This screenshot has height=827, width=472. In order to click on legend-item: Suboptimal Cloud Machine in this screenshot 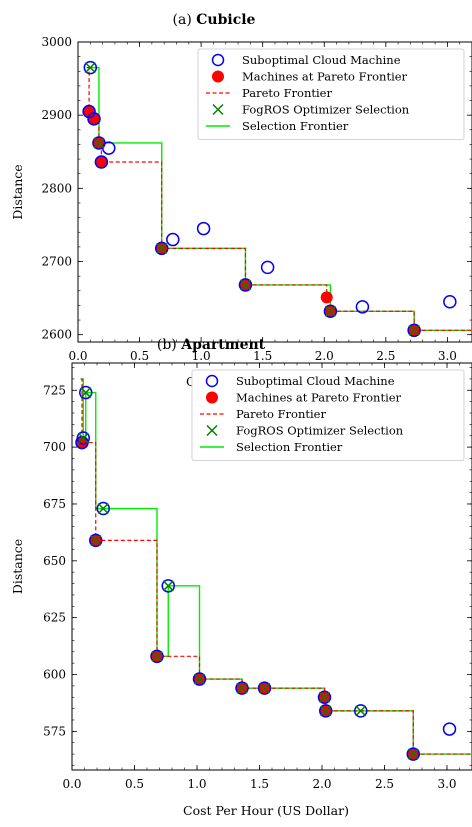, I will do `click(306, 60)`.